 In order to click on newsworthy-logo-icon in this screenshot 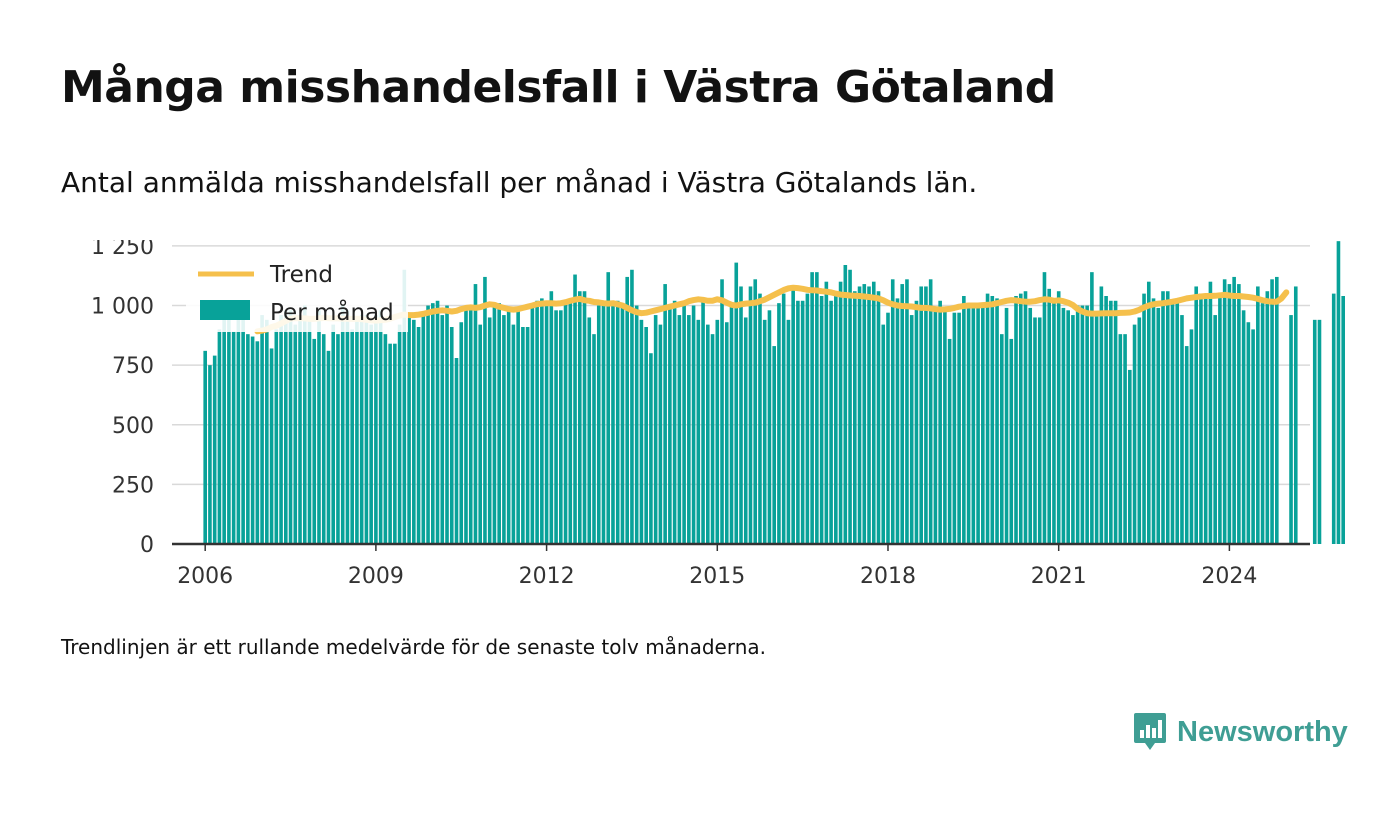, I will do `click(1150, 731)`.